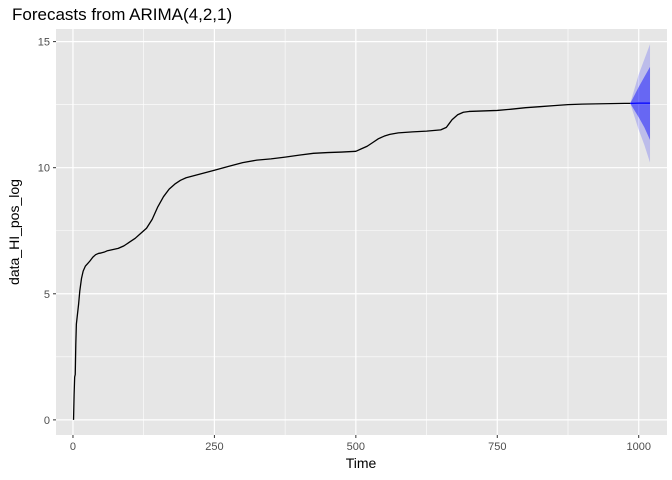 The image size is (672, 480). What do you see at coordinates (47, 232) in the screenshot?
I see `y-axis-ticks: 0 5 10 15` at bounding box center [47, 232].